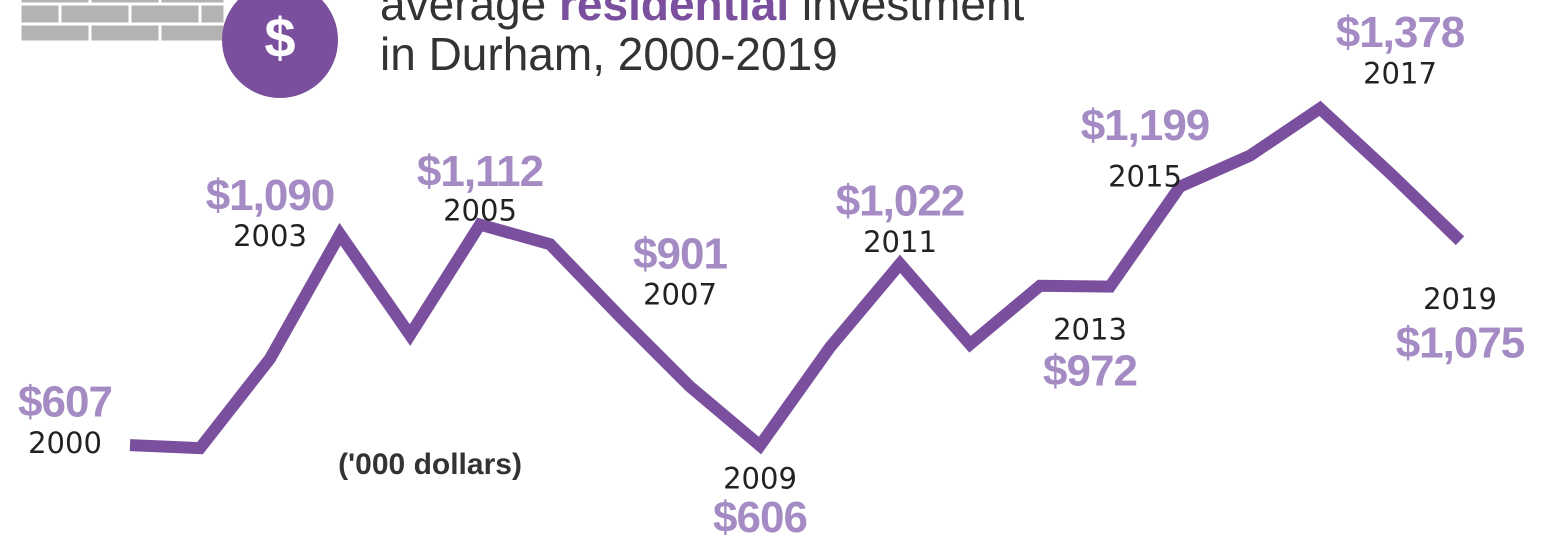  I want to click on year-label: 2013, so click(1090, 330).